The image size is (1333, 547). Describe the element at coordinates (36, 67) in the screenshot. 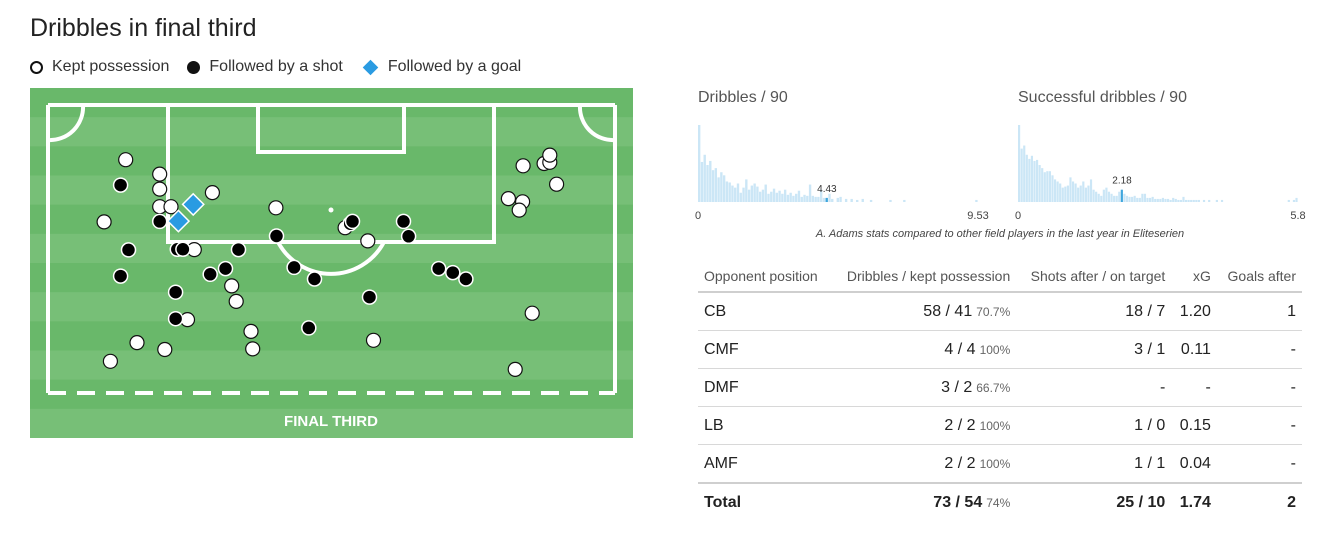

I see `open-circle-icon` at that location.